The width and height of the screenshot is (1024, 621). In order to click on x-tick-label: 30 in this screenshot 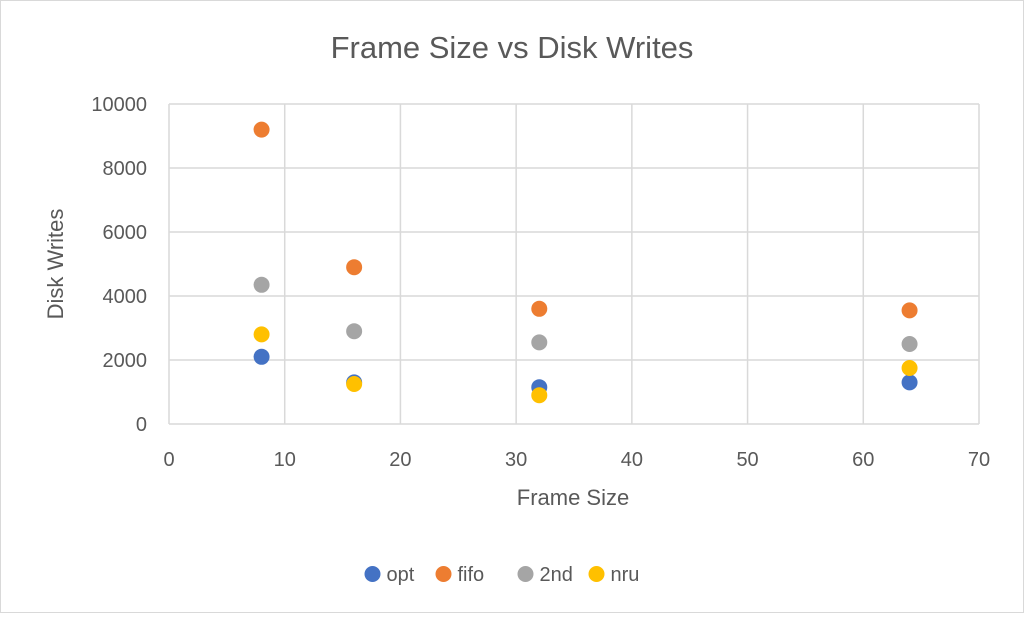, I will do `click(516, 460)`.